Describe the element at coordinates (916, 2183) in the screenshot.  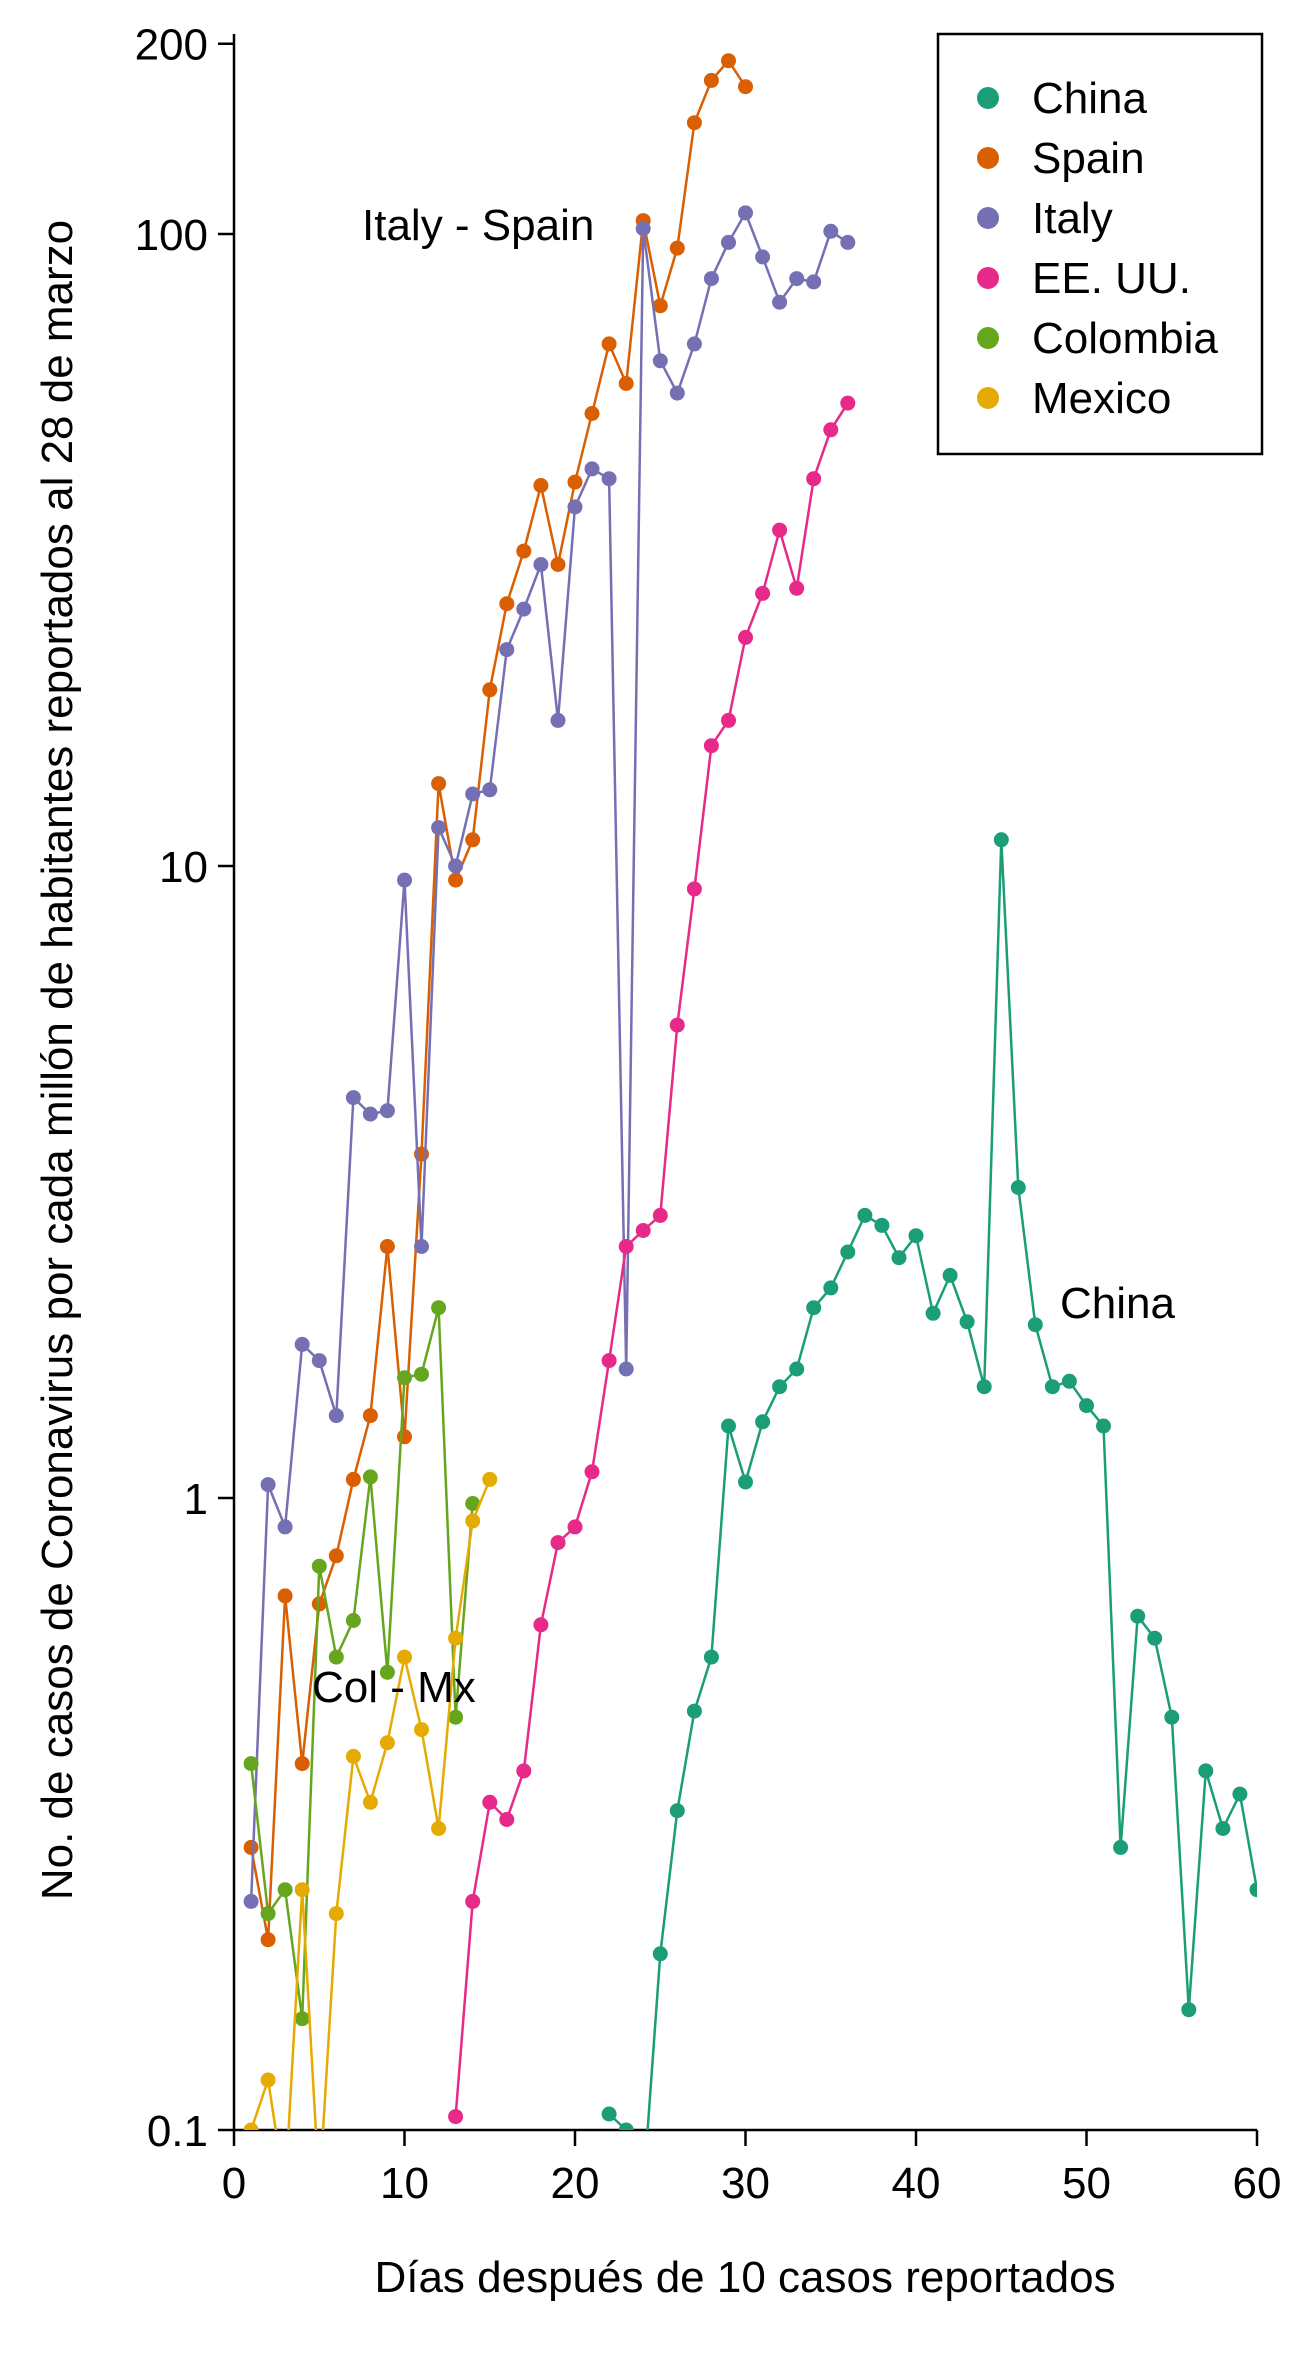
I see `x-tick-label-40: 40` at that location.